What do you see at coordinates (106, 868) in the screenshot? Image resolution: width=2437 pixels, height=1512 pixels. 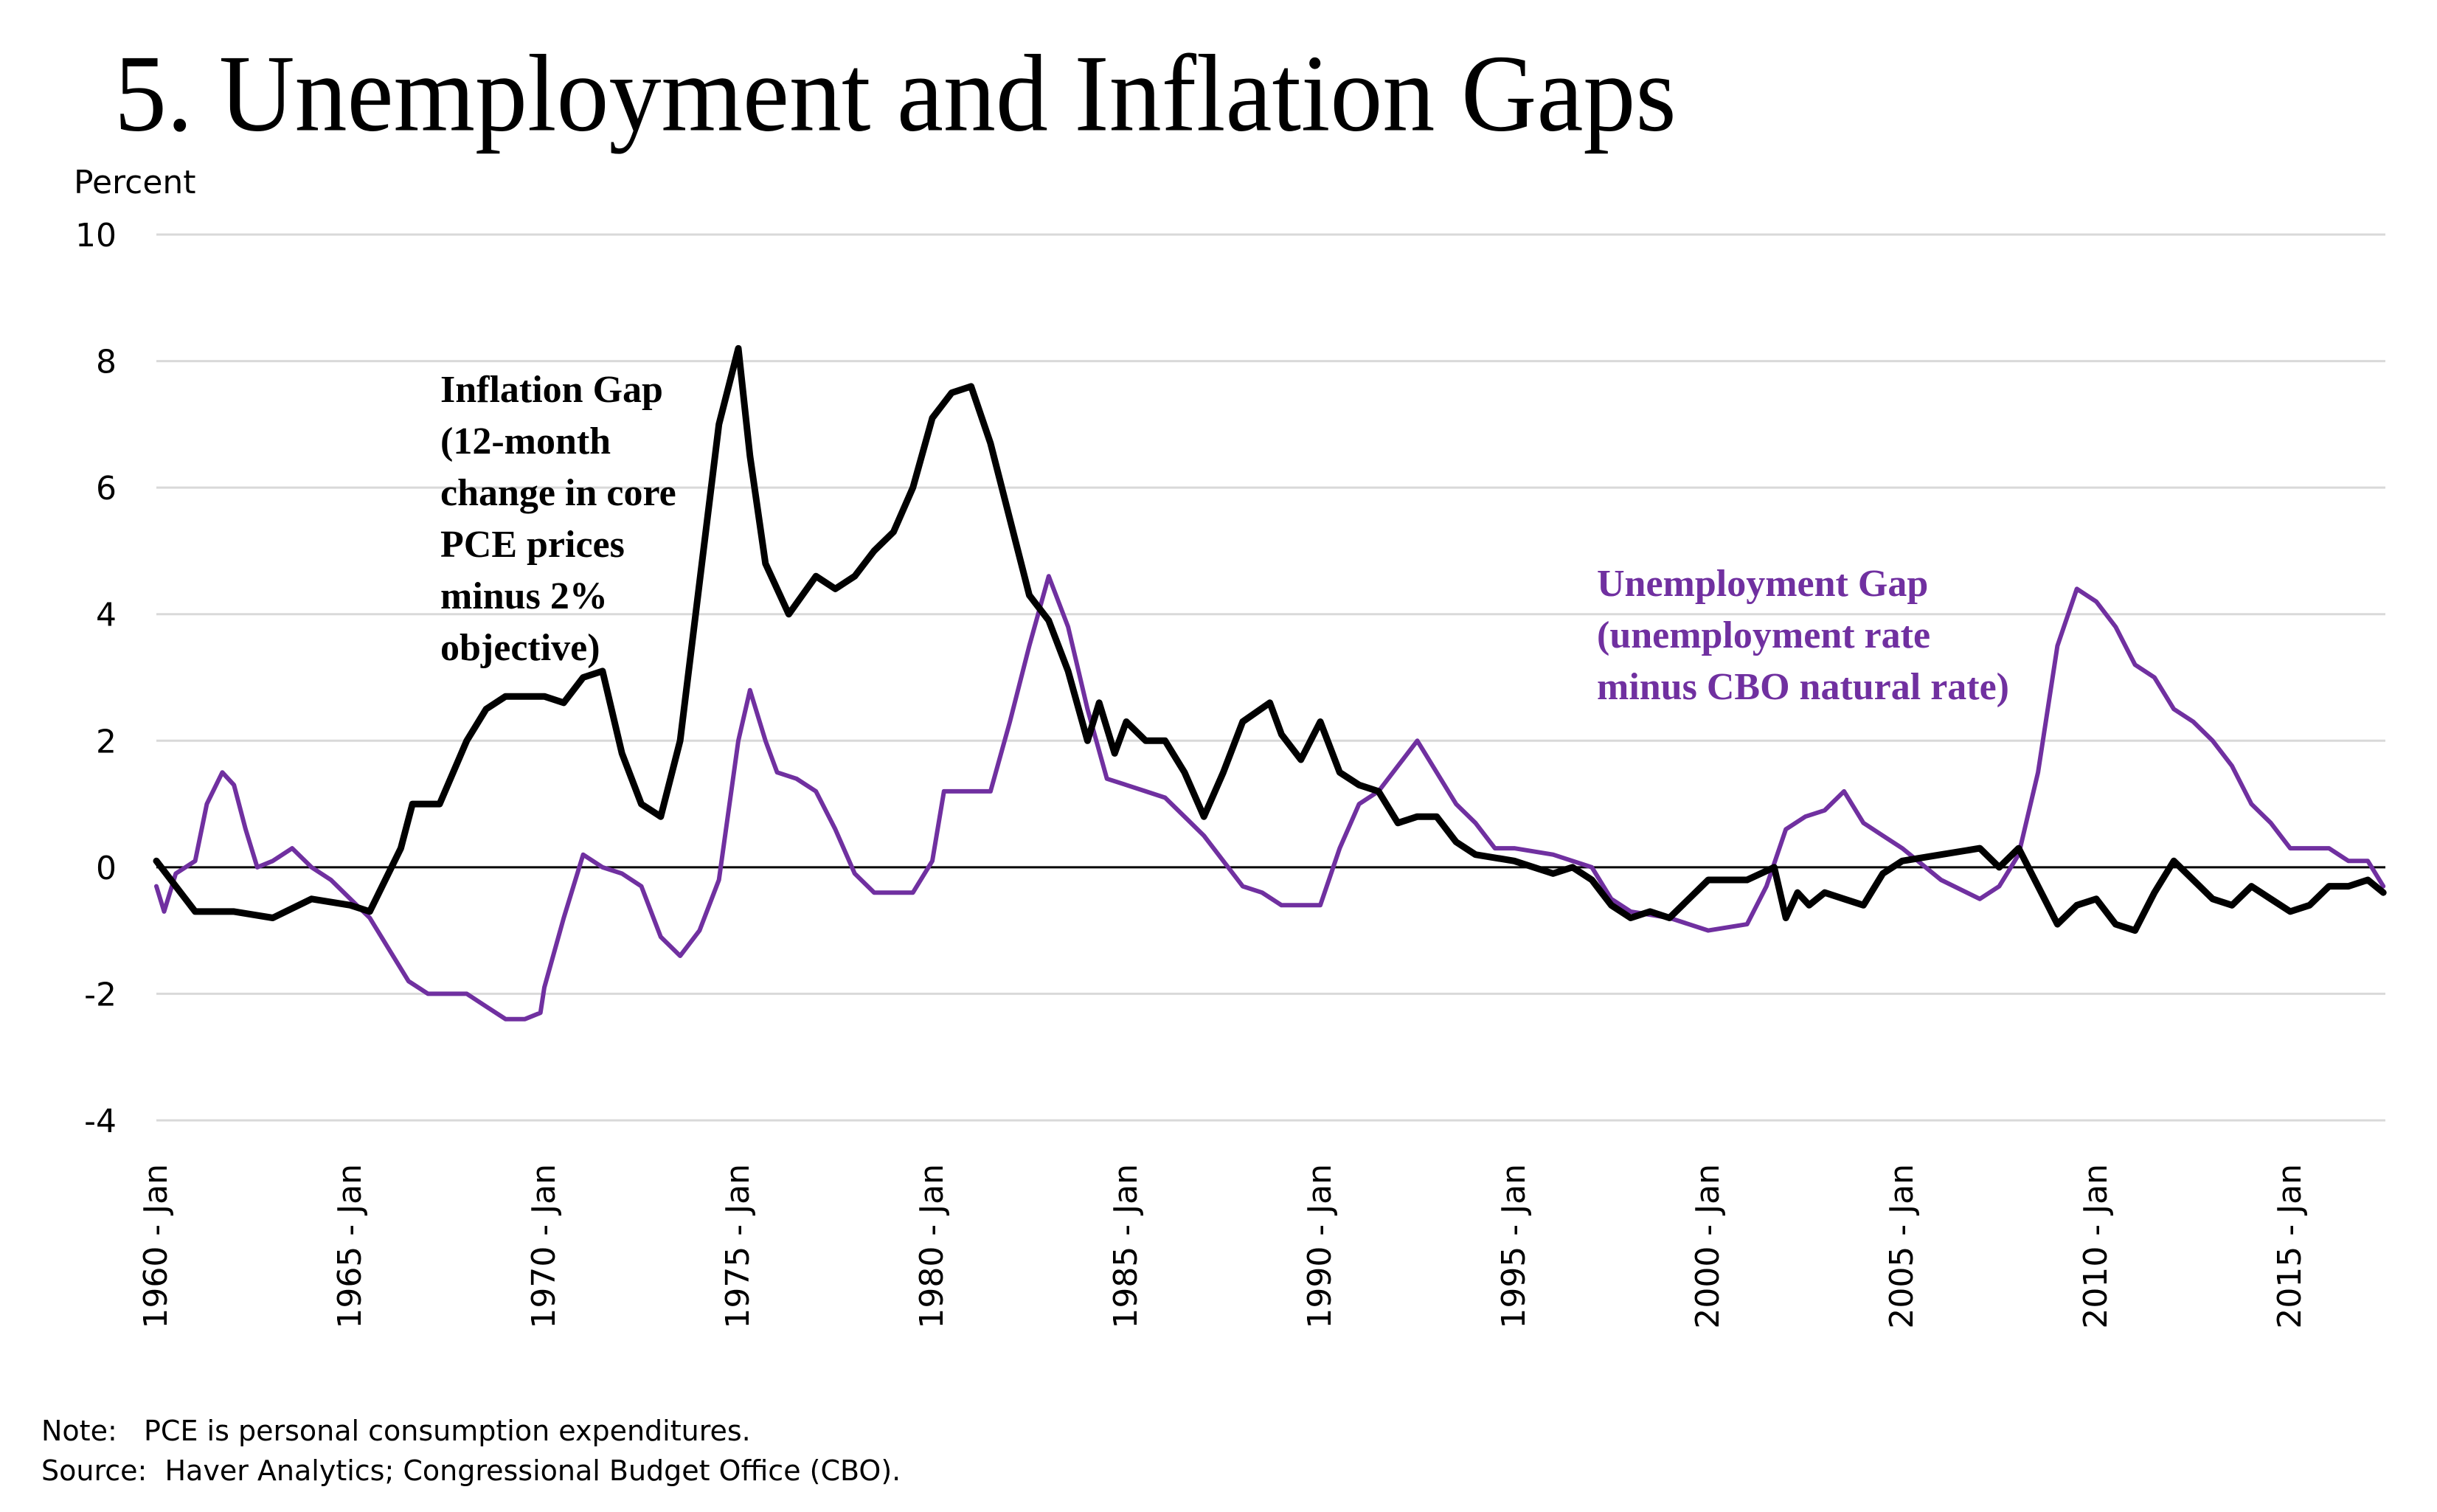 I see `y-tick-label: 0` at bounding box center [106, 868].